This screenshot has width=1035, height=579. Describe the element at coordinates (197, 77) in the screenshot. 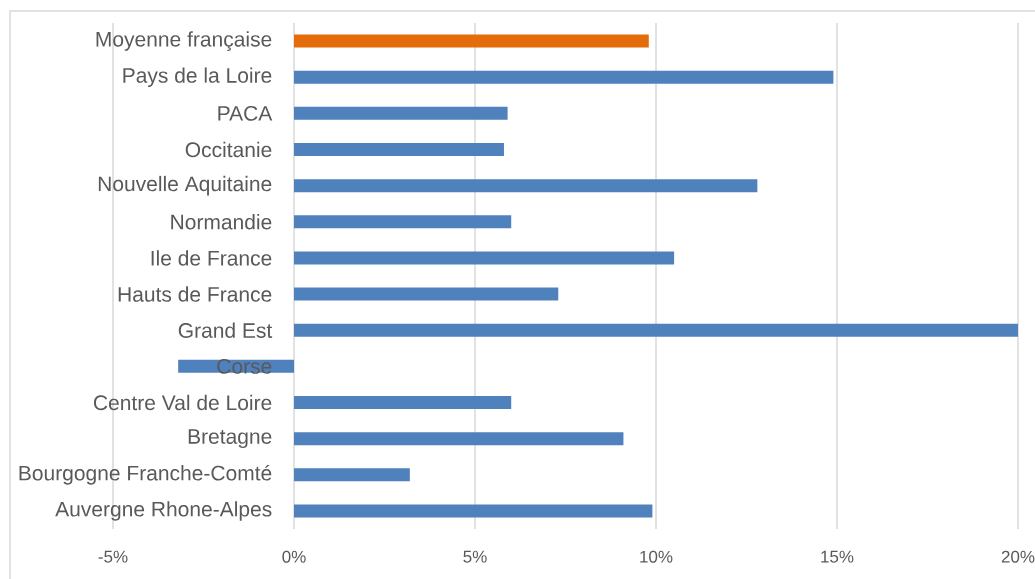

I see `y-tick-label: Pays de la Loire` at that location.